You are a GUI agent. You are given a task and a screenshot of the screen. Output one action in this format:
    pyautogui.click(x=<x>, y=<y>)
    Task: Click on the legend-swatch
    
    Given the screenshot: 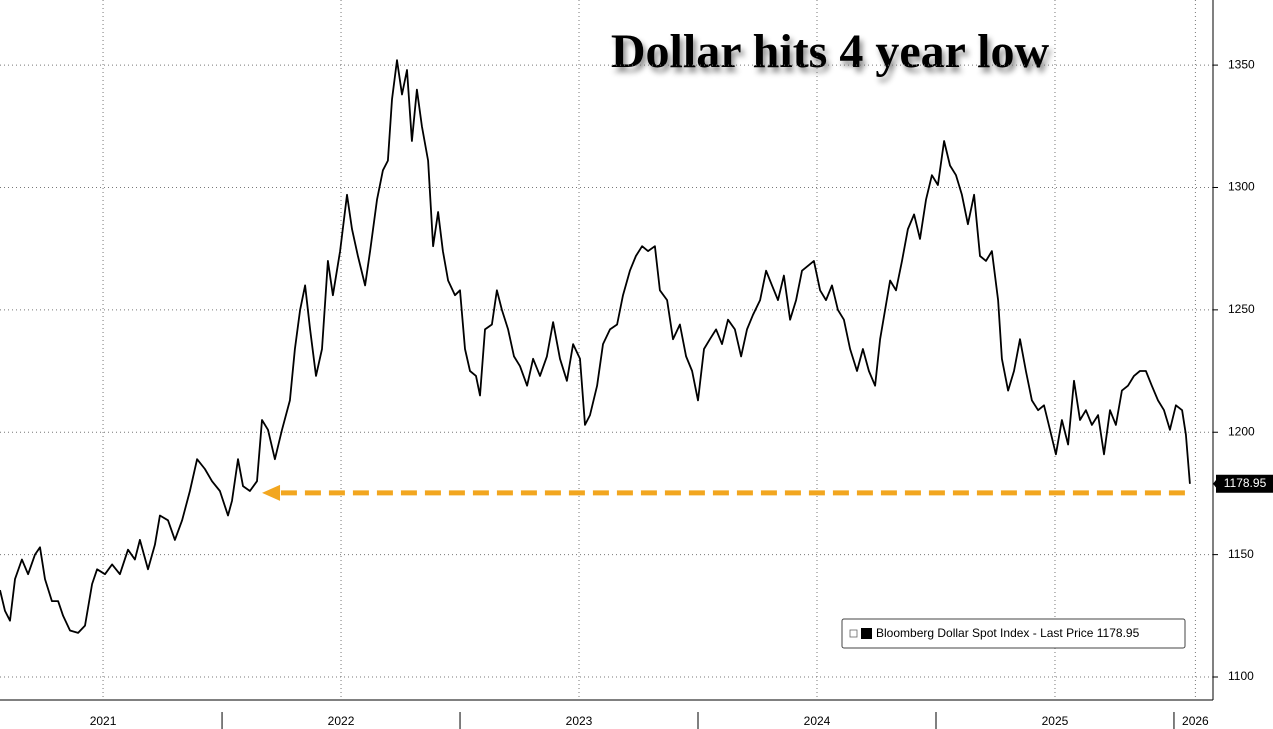 What is the action you would take?
    pyautogui.click(x=866, y=633)
    